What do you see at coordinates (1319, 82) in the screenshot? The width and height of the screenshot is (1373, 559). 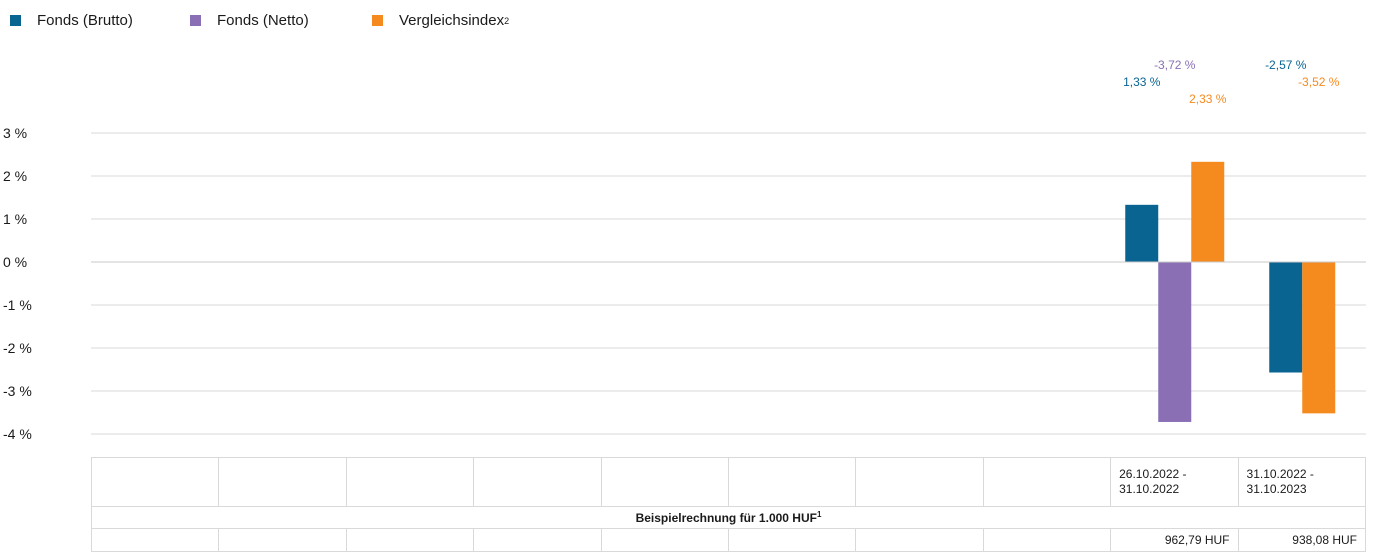 I see `data-label: -3,52 %` at bounding box center [1319, 82].